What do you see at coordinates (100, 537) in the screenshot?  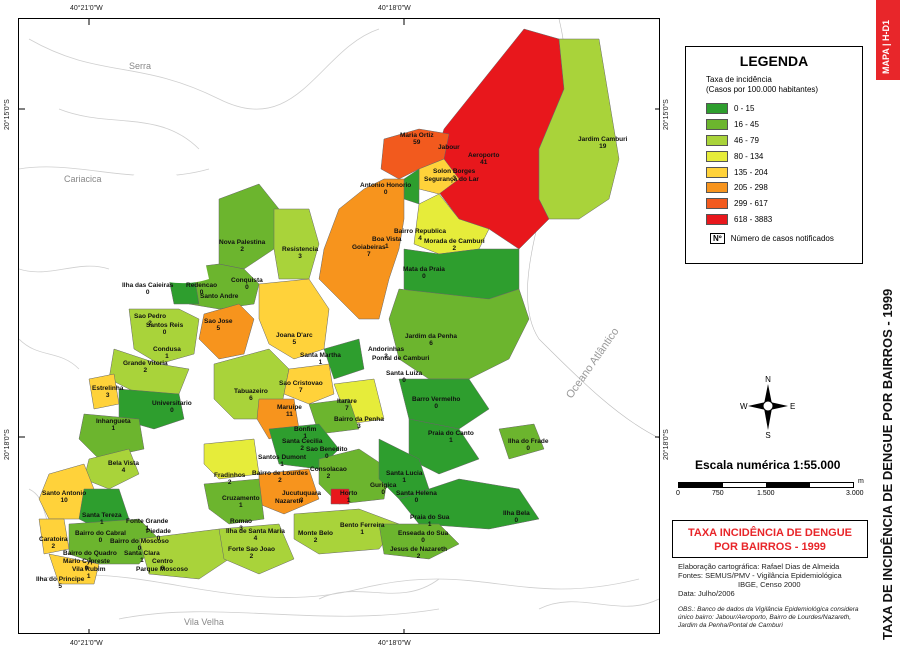 I see `neighborhood-label: Bairro do Cabral 0` at bounding box center [100, 537].